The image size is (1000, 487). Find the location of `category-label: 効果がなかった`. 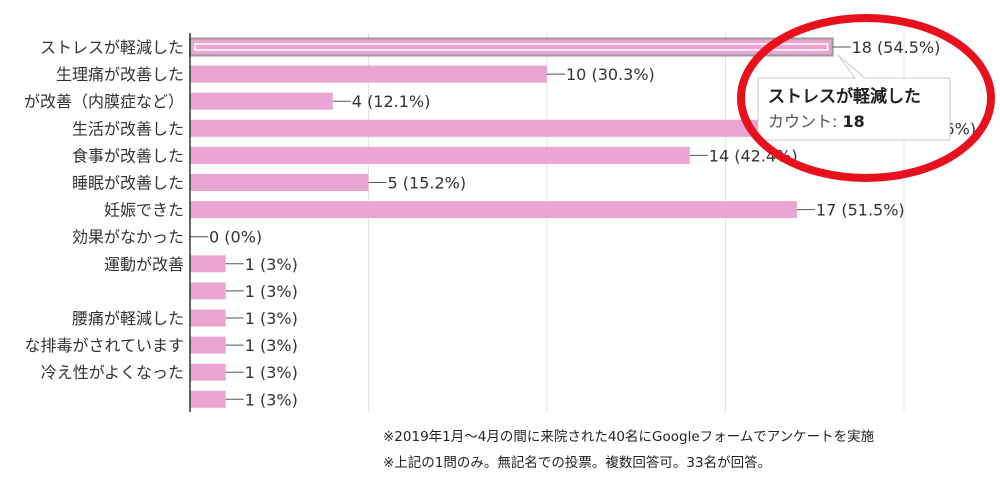

category-label: 効果がなかった is located at coordinates (128, 237).